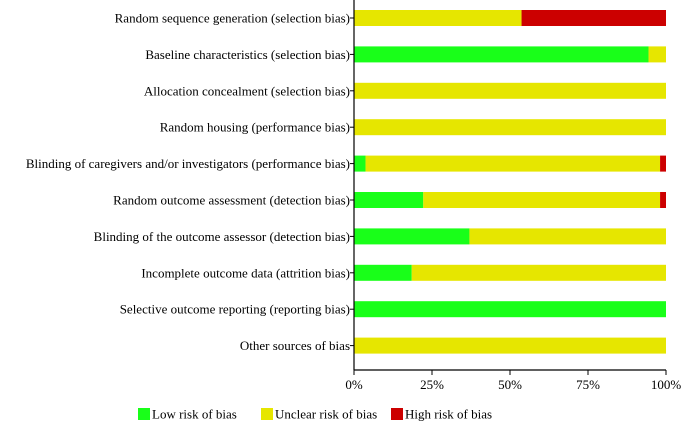  Describe the element at coordinates (255, 127) in the screenshot. I see `category-label: Random housing (performance bias)` at that location.